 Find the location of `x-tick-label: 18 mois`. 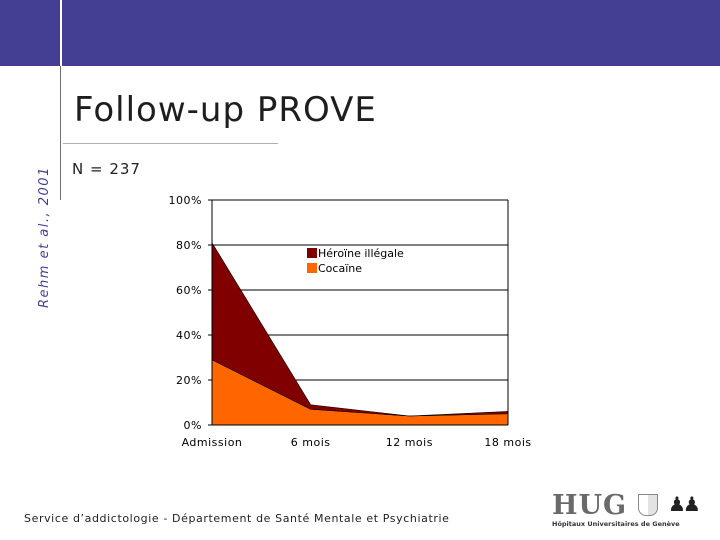

x-tick-label: 18 mois is located at coordinates (507, 442).